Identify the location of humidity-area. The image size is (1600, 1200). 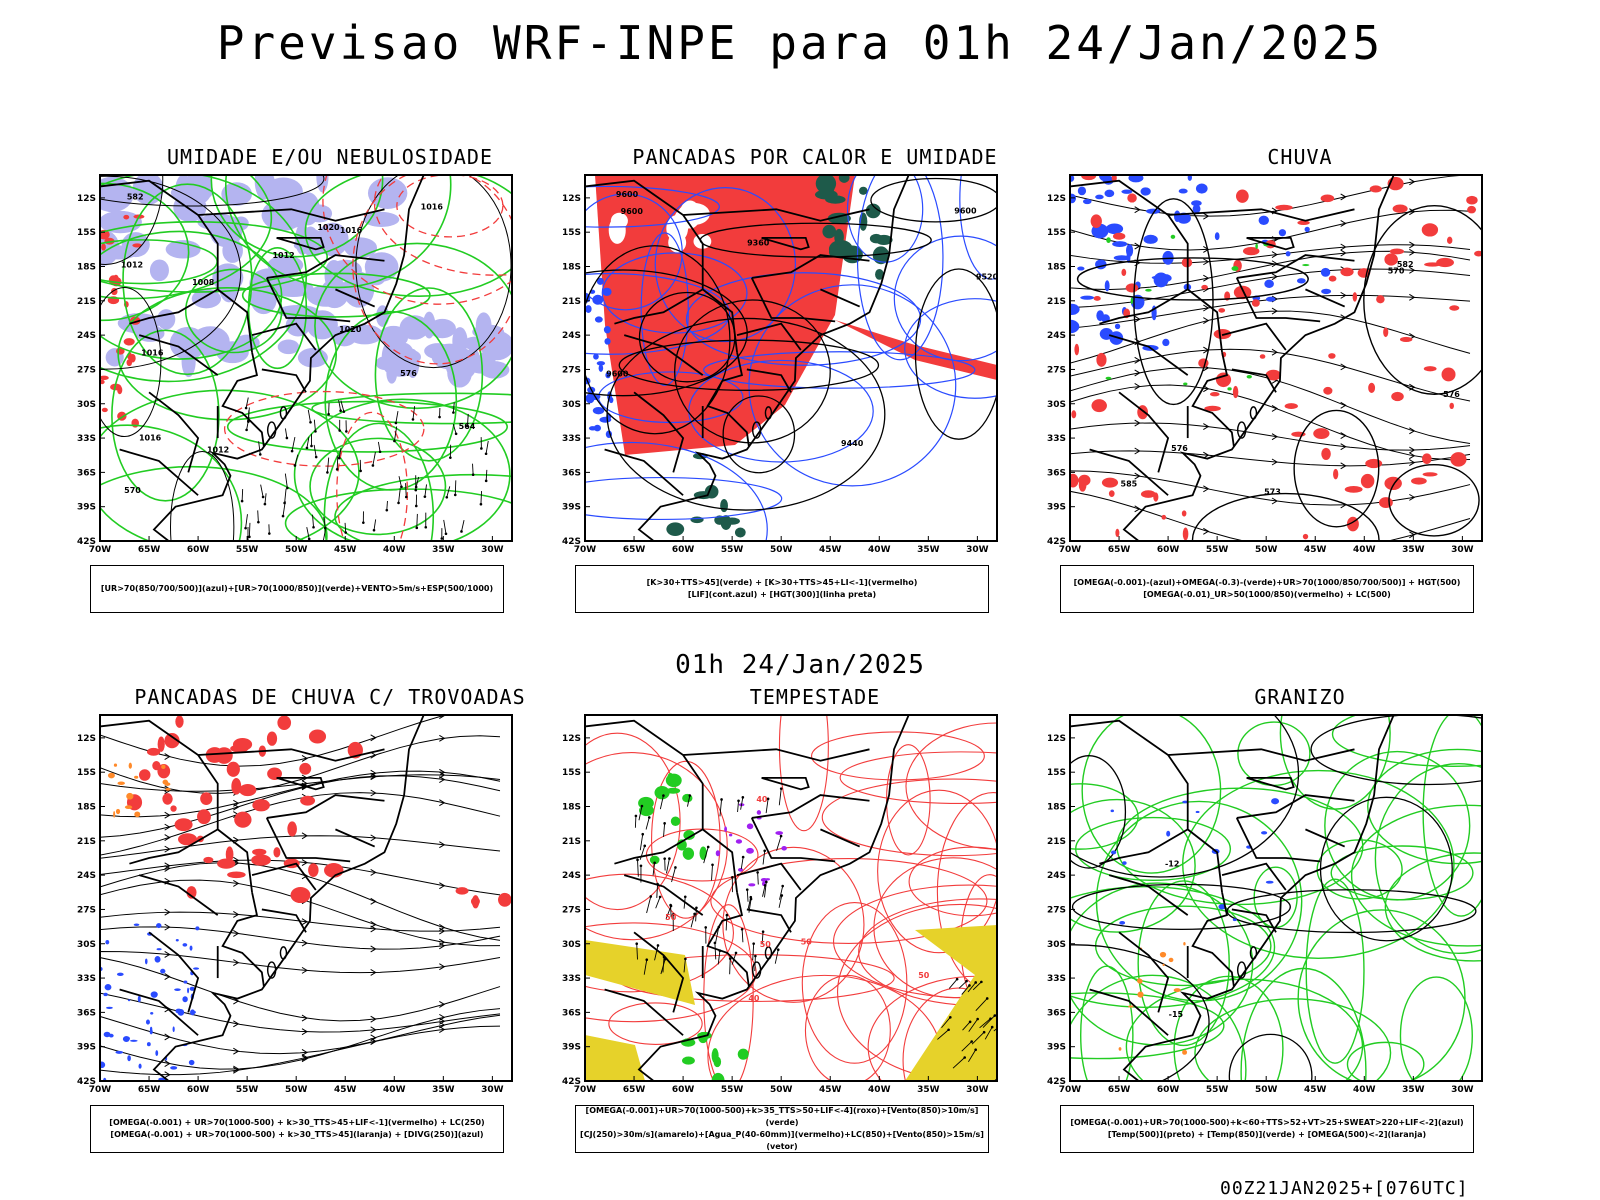
(104, 378).